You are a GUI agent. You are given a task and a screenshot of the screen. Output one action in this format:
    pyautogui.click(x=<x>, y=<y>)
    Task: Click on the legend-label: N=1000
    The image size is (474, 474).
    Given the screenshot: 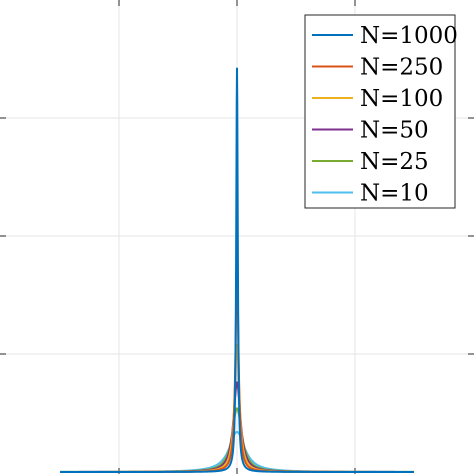 What is the action you would take?
    pyautogui.click(x=409, y=36)
    